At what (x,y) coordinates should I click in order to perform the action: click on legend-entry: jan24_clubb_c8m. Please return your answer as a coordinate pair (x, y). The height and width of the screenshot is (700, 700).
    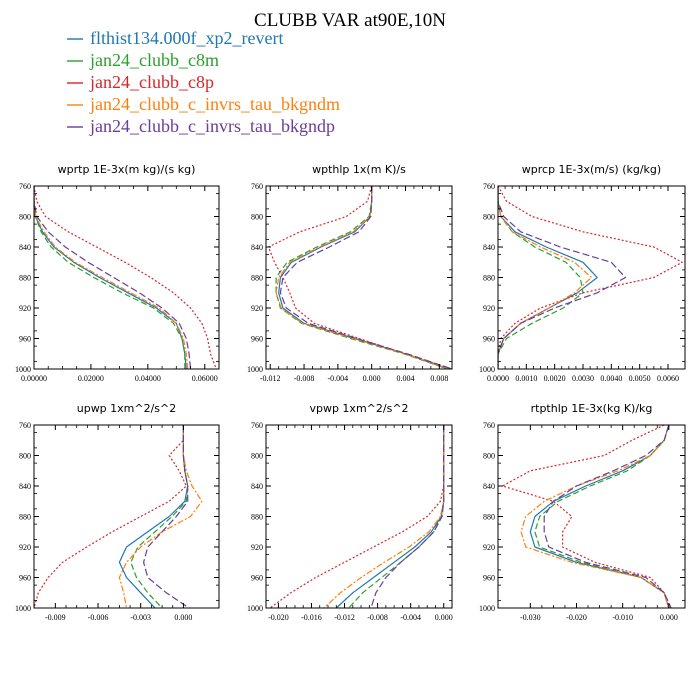
    Looking at the image, I should click on (143, 60).